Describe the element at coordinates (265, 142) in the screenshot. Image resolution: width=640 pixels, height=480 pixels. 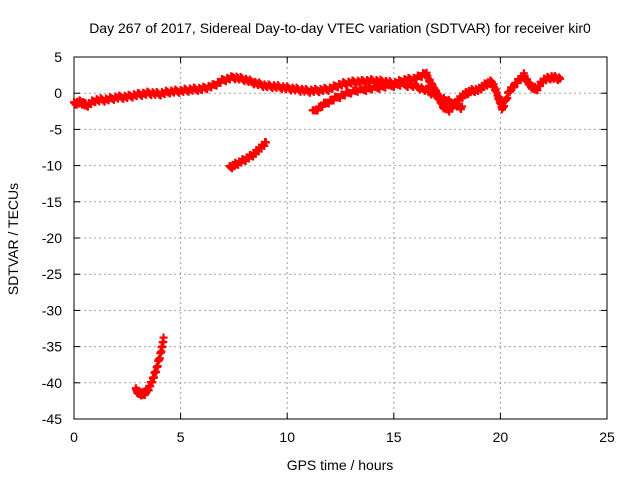
I see `data-point-isolated-segment-mid` at that location.